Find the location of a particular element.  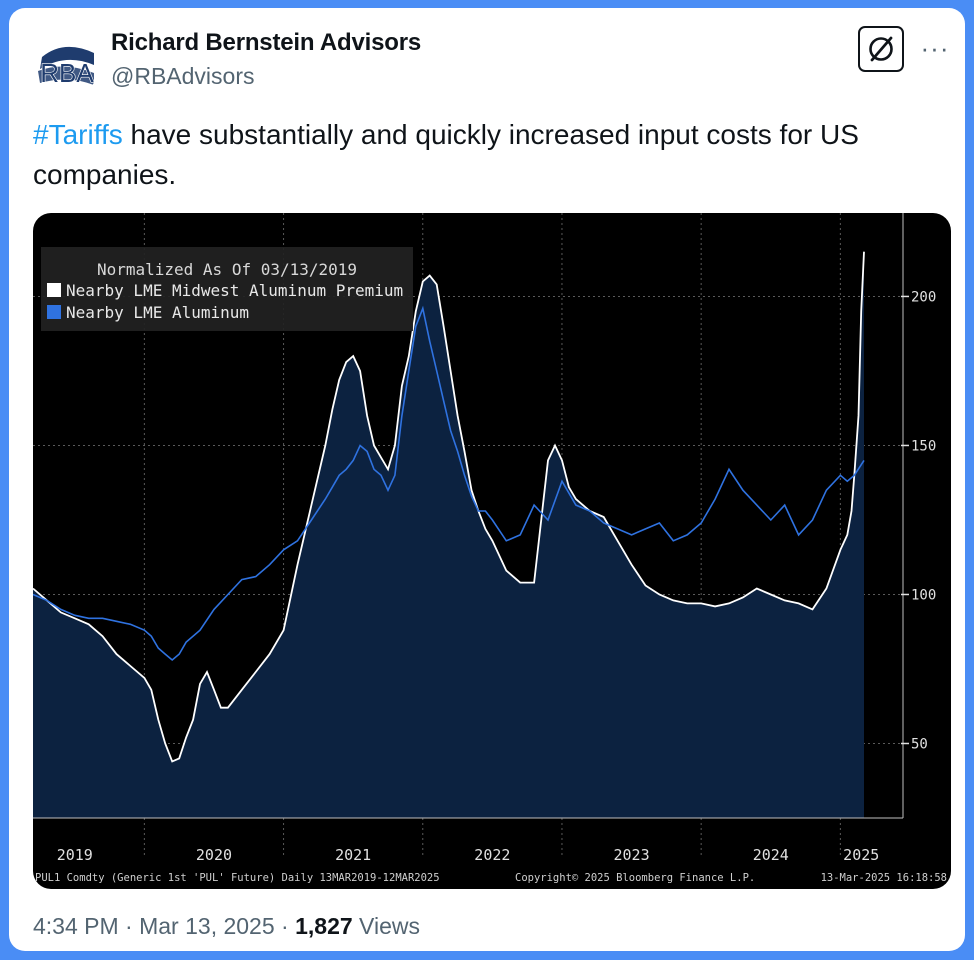

grok-button is located at coordinates (881, 49).